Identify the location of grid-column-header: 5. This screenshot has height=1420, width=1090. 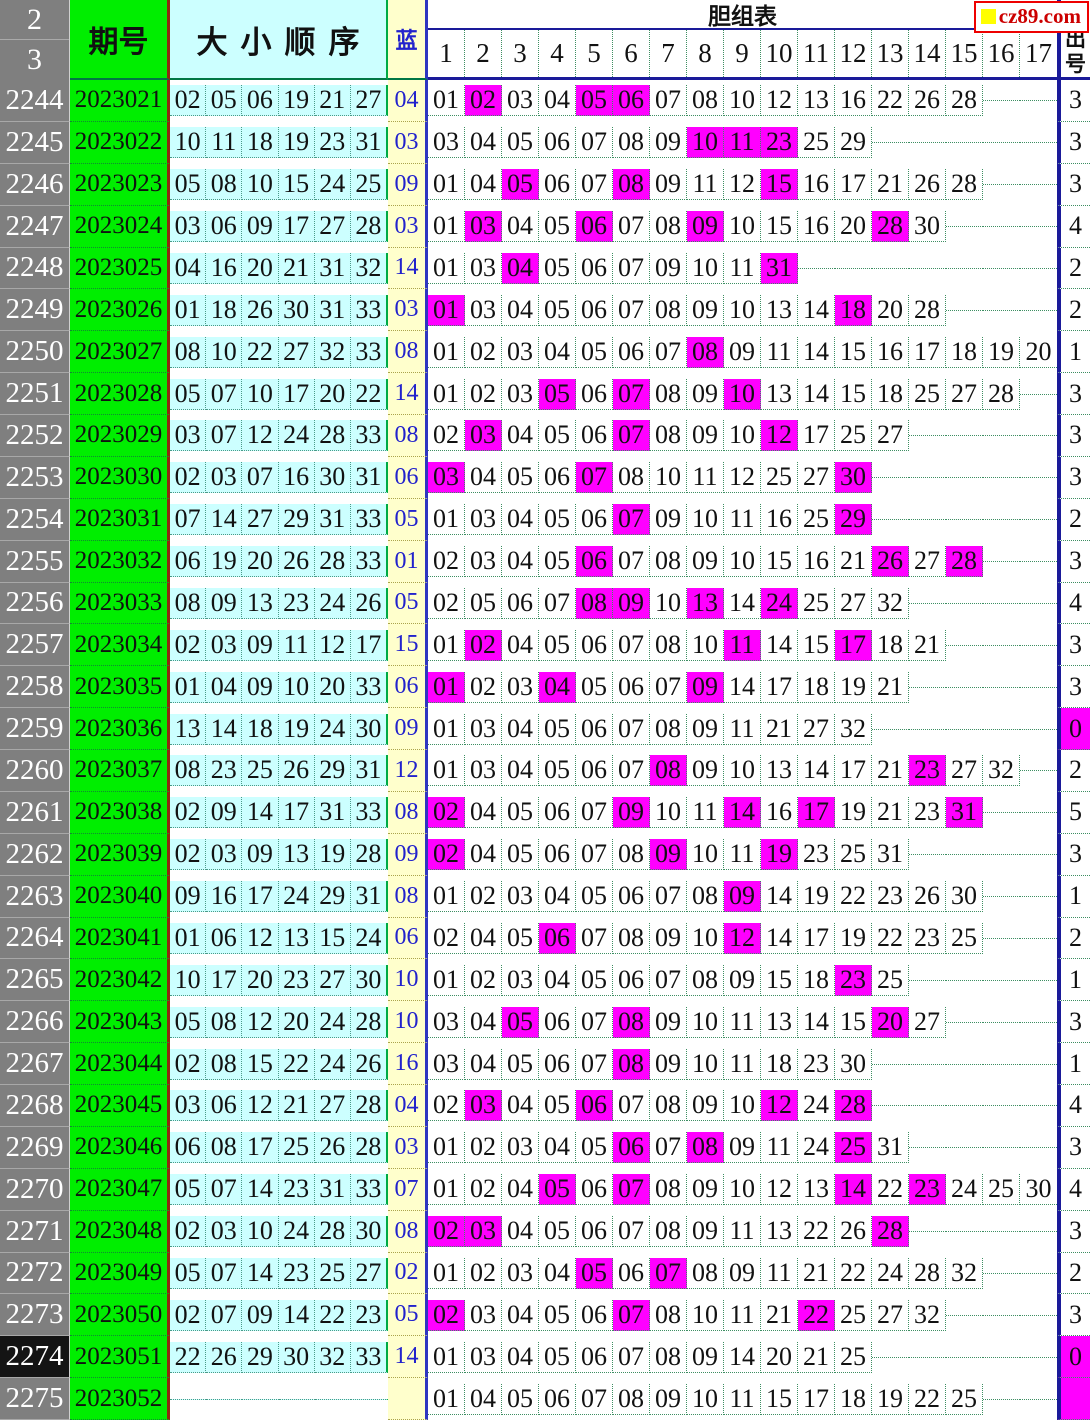
(594, 53).